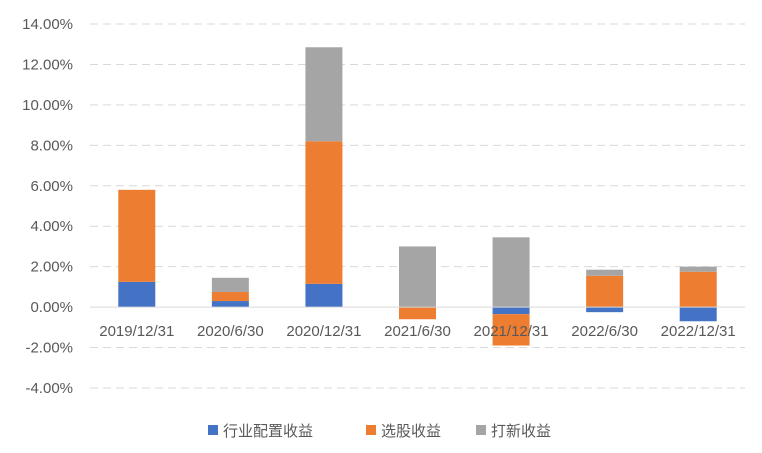 The height and width of the screenshot is (453, 762). Describe the element at coordinates (379, 431) in the screenshot. I see `legend: 行业配置收益 选股收益 打新收益` at that location.